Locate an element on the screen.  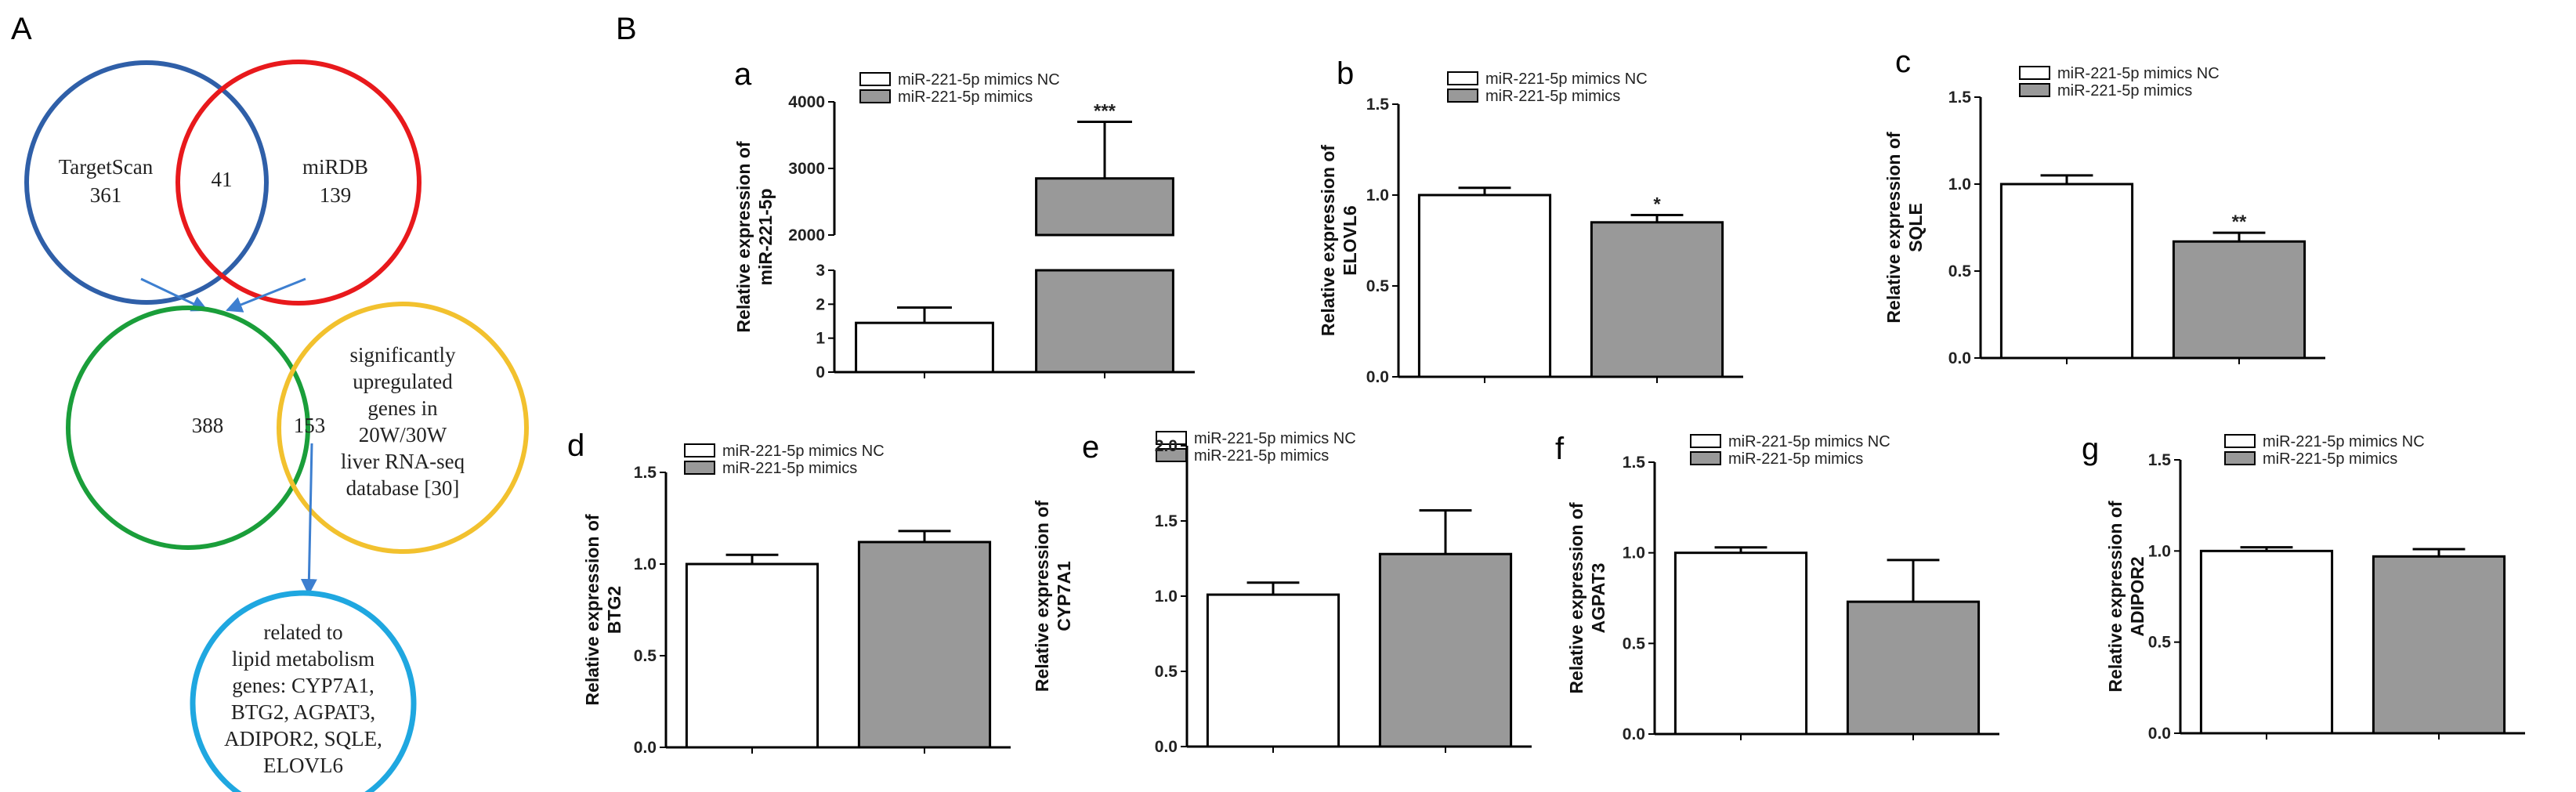
targetscan-circle is located at coordinates (146, 182).